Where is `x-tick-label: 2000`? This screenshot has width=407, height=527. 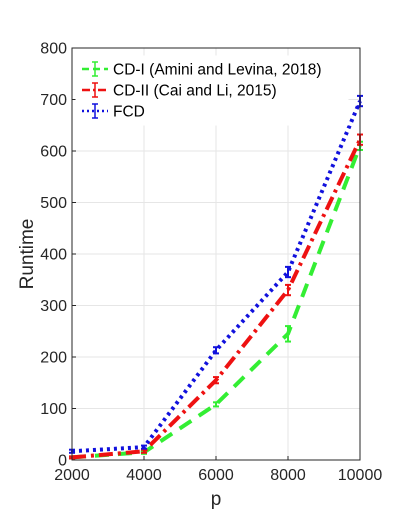
x-tick-label: 2000 is located at coordinates (72, 475).